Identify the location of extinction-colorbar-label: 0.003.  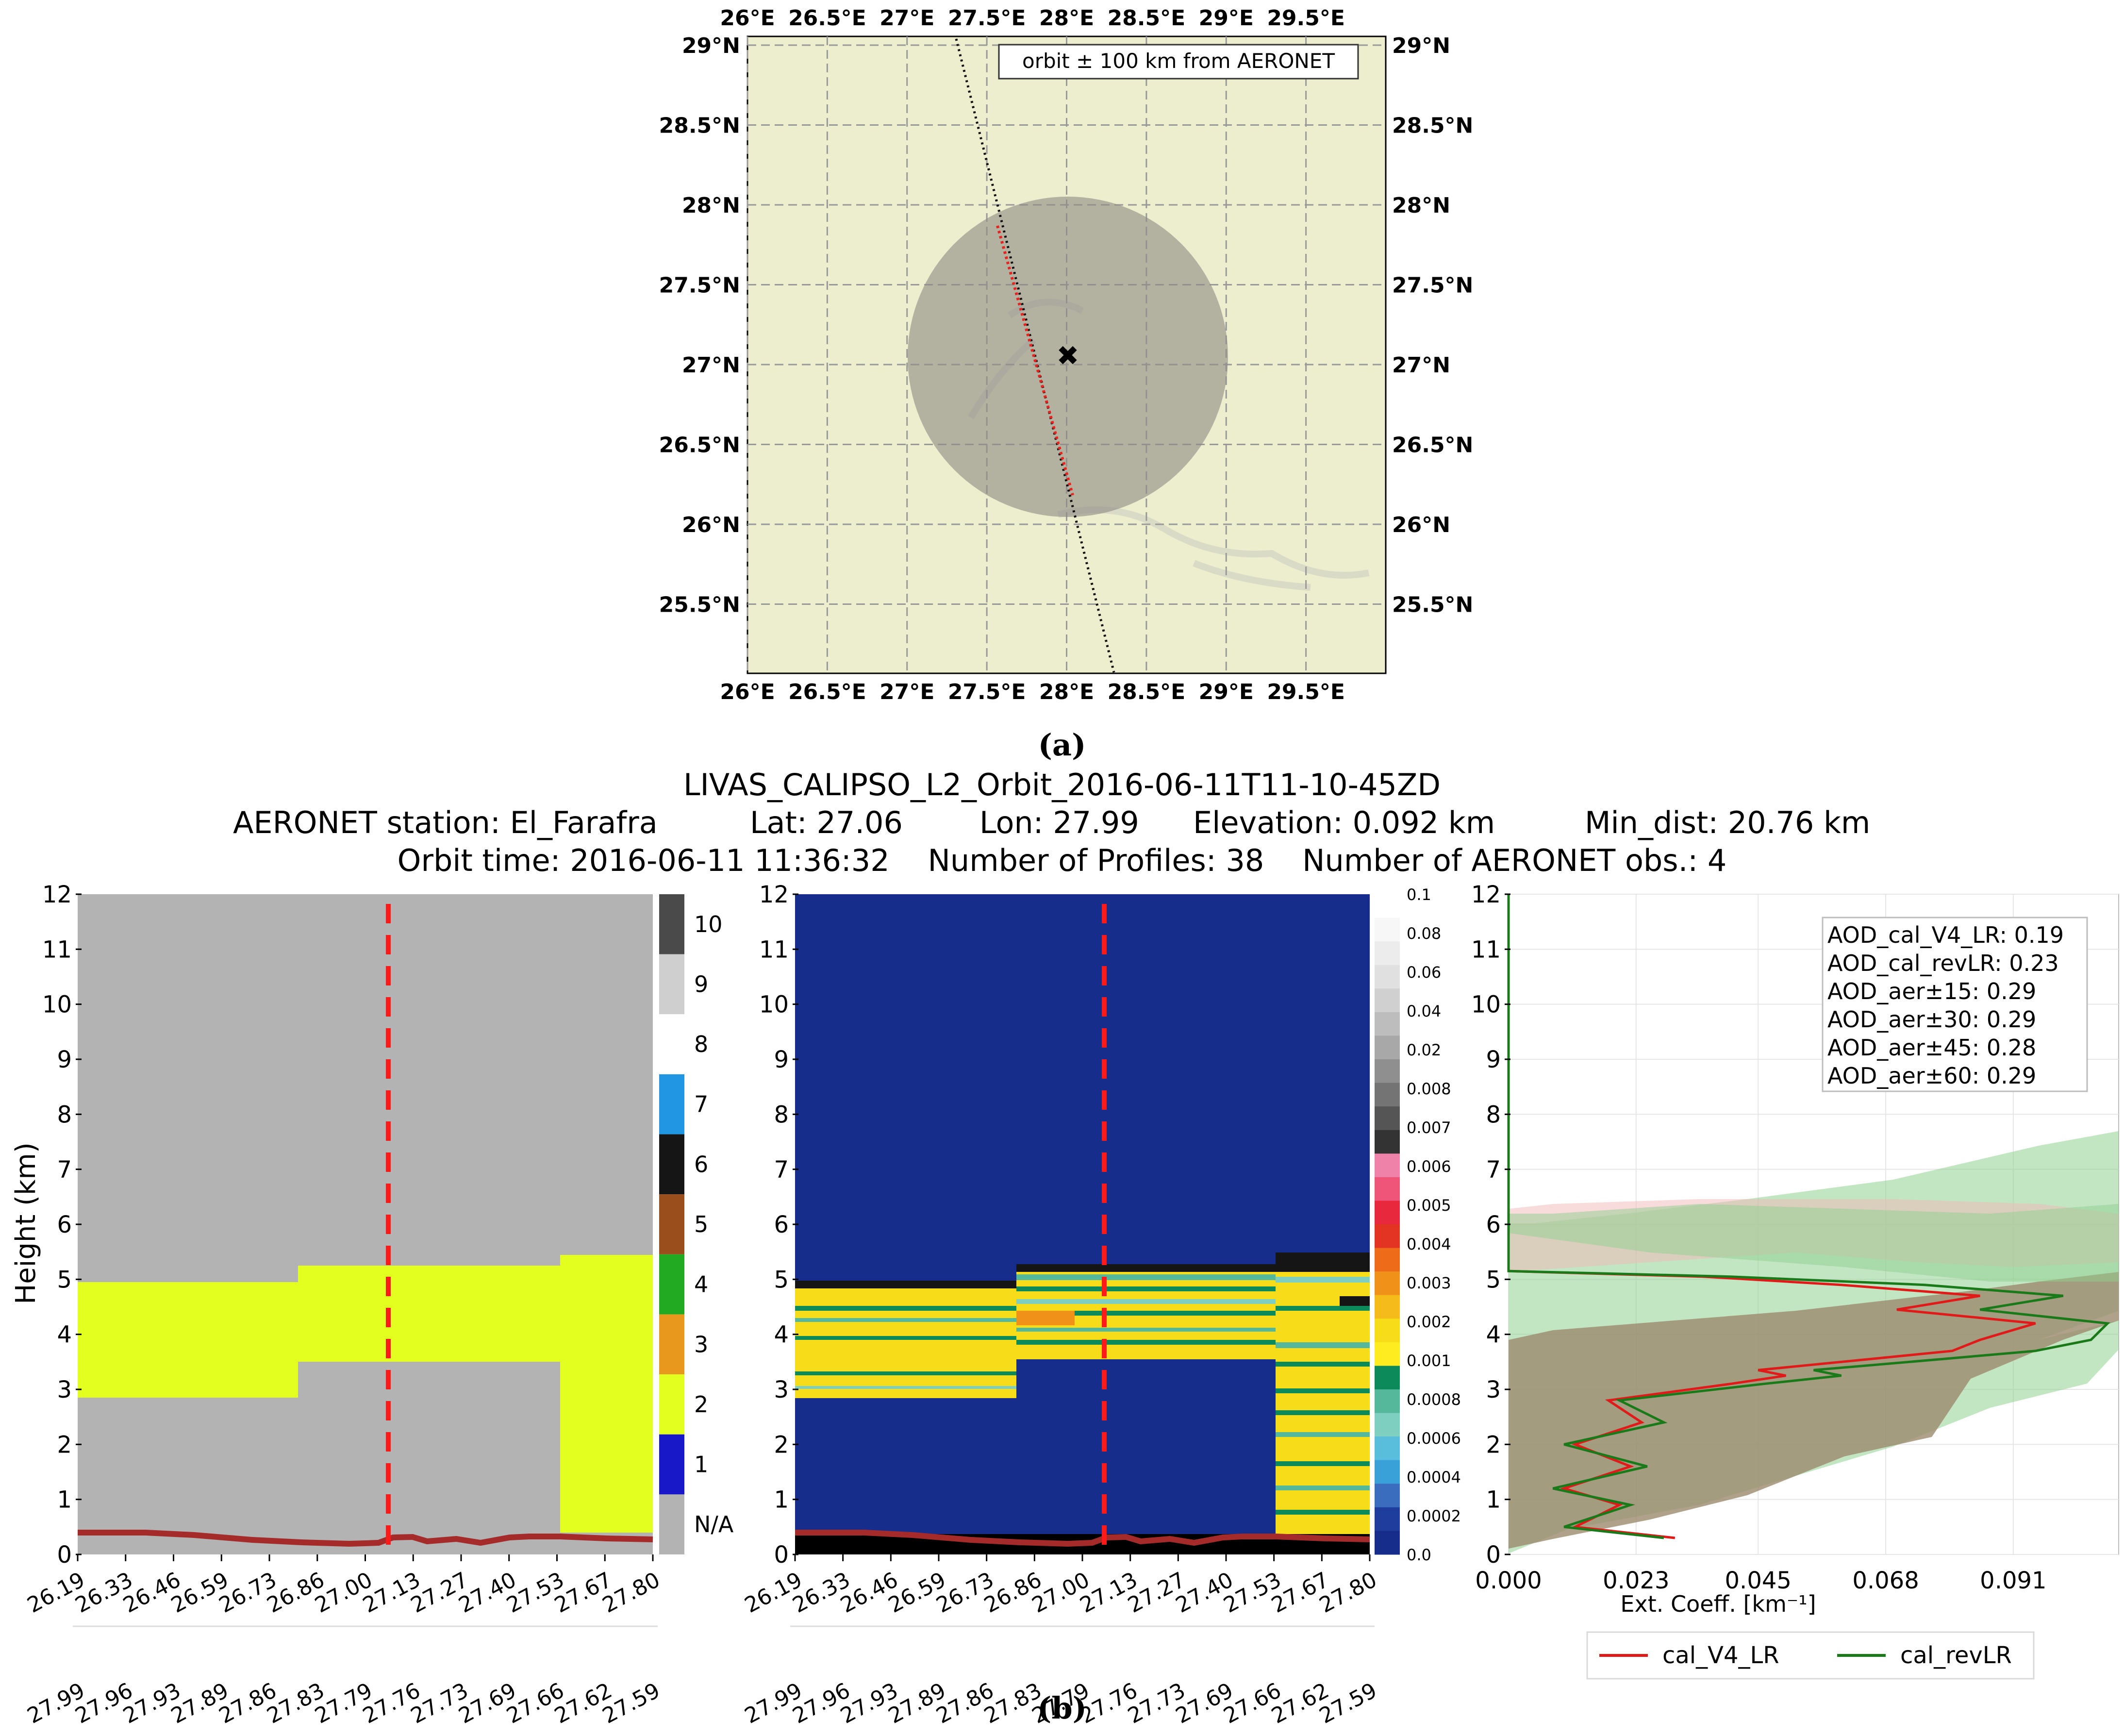
(1429, 1283).